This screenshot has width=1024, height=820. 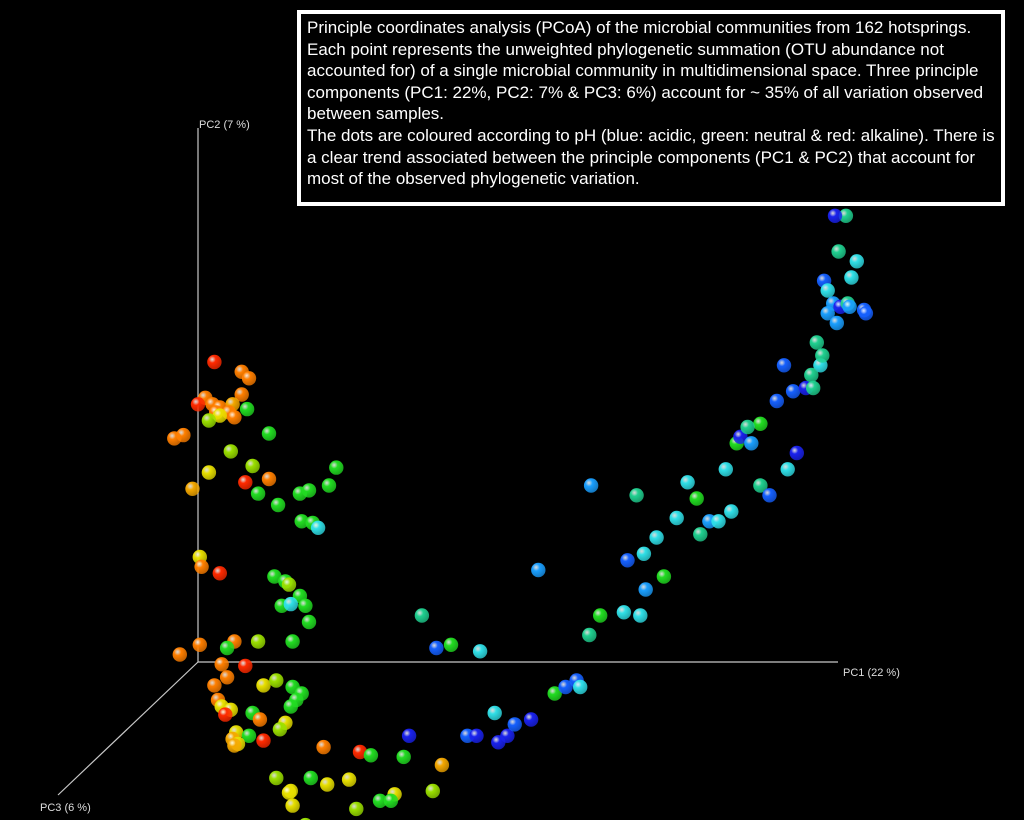 What do you see at coordinates (224, 125) in the screenshot?
I see `pc2-axis-label: PC2 (7 %)` at bounding box center [224, 125].